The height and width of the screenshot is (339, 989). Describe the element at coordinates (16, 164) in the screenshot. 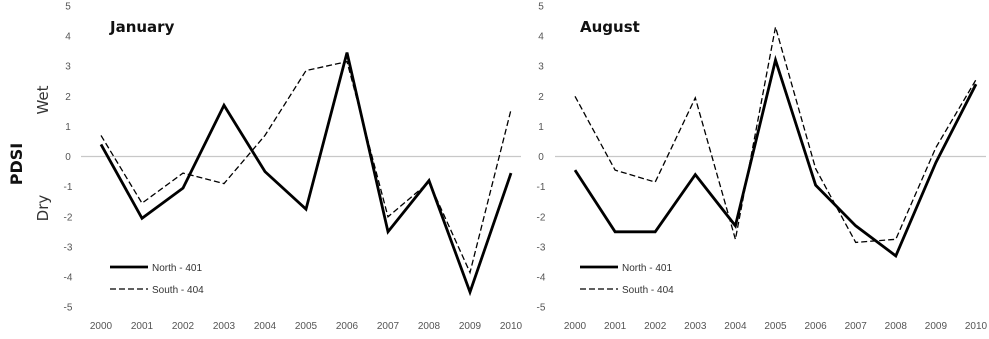

I see `y-axis-label: PDSI` at that location.